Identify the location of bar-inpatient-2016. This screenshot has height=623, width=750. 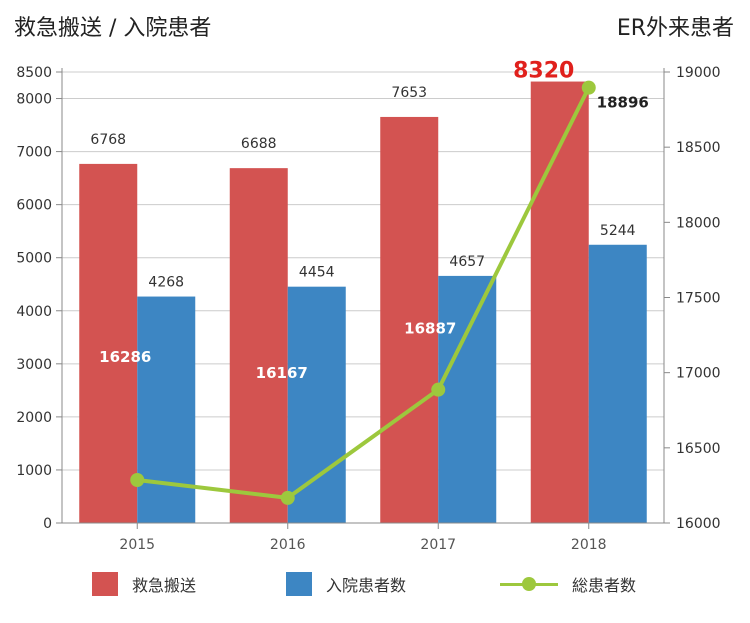
(316, 404).